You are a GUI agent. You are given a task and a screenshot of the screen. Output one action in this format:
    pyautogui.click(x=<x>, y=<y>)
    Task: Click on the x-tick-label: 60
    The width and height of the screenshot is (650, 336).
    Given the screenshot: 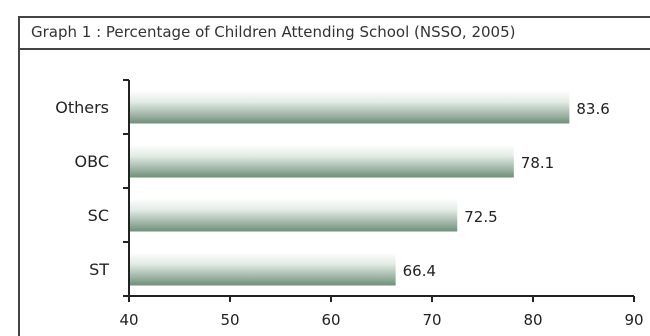 What is the action you would take?
    pyautogui.click(x=330, y=320)
    